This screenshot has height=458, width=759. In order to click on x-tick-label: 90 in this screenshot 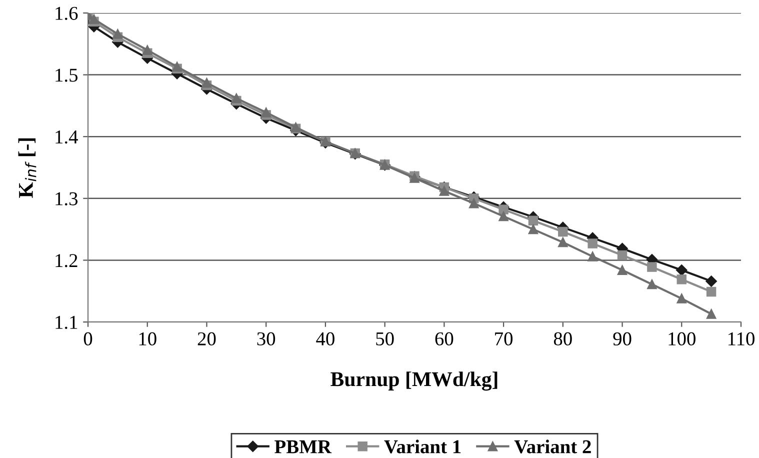, I will do `click(622, 339)`.